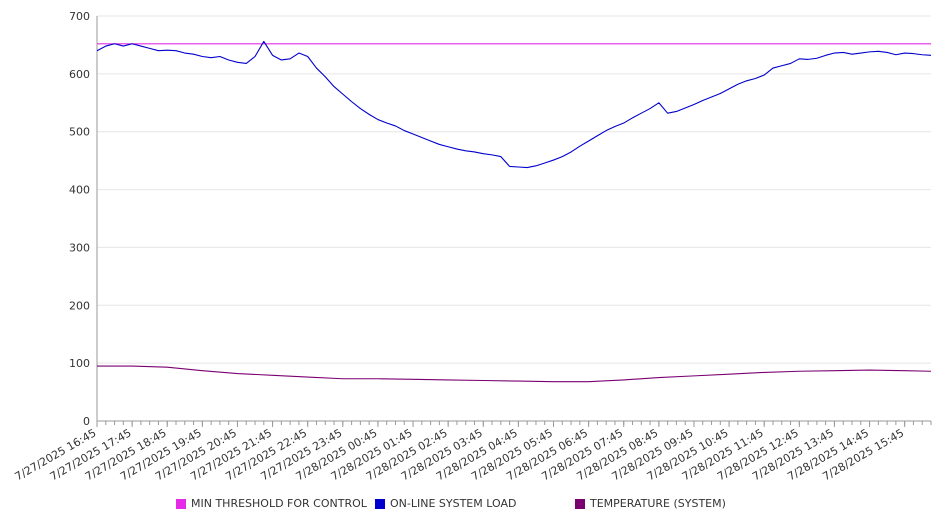 This screenshot has width=946, height=526. I want to click on y-tick-label: 500, so click(79, 132).